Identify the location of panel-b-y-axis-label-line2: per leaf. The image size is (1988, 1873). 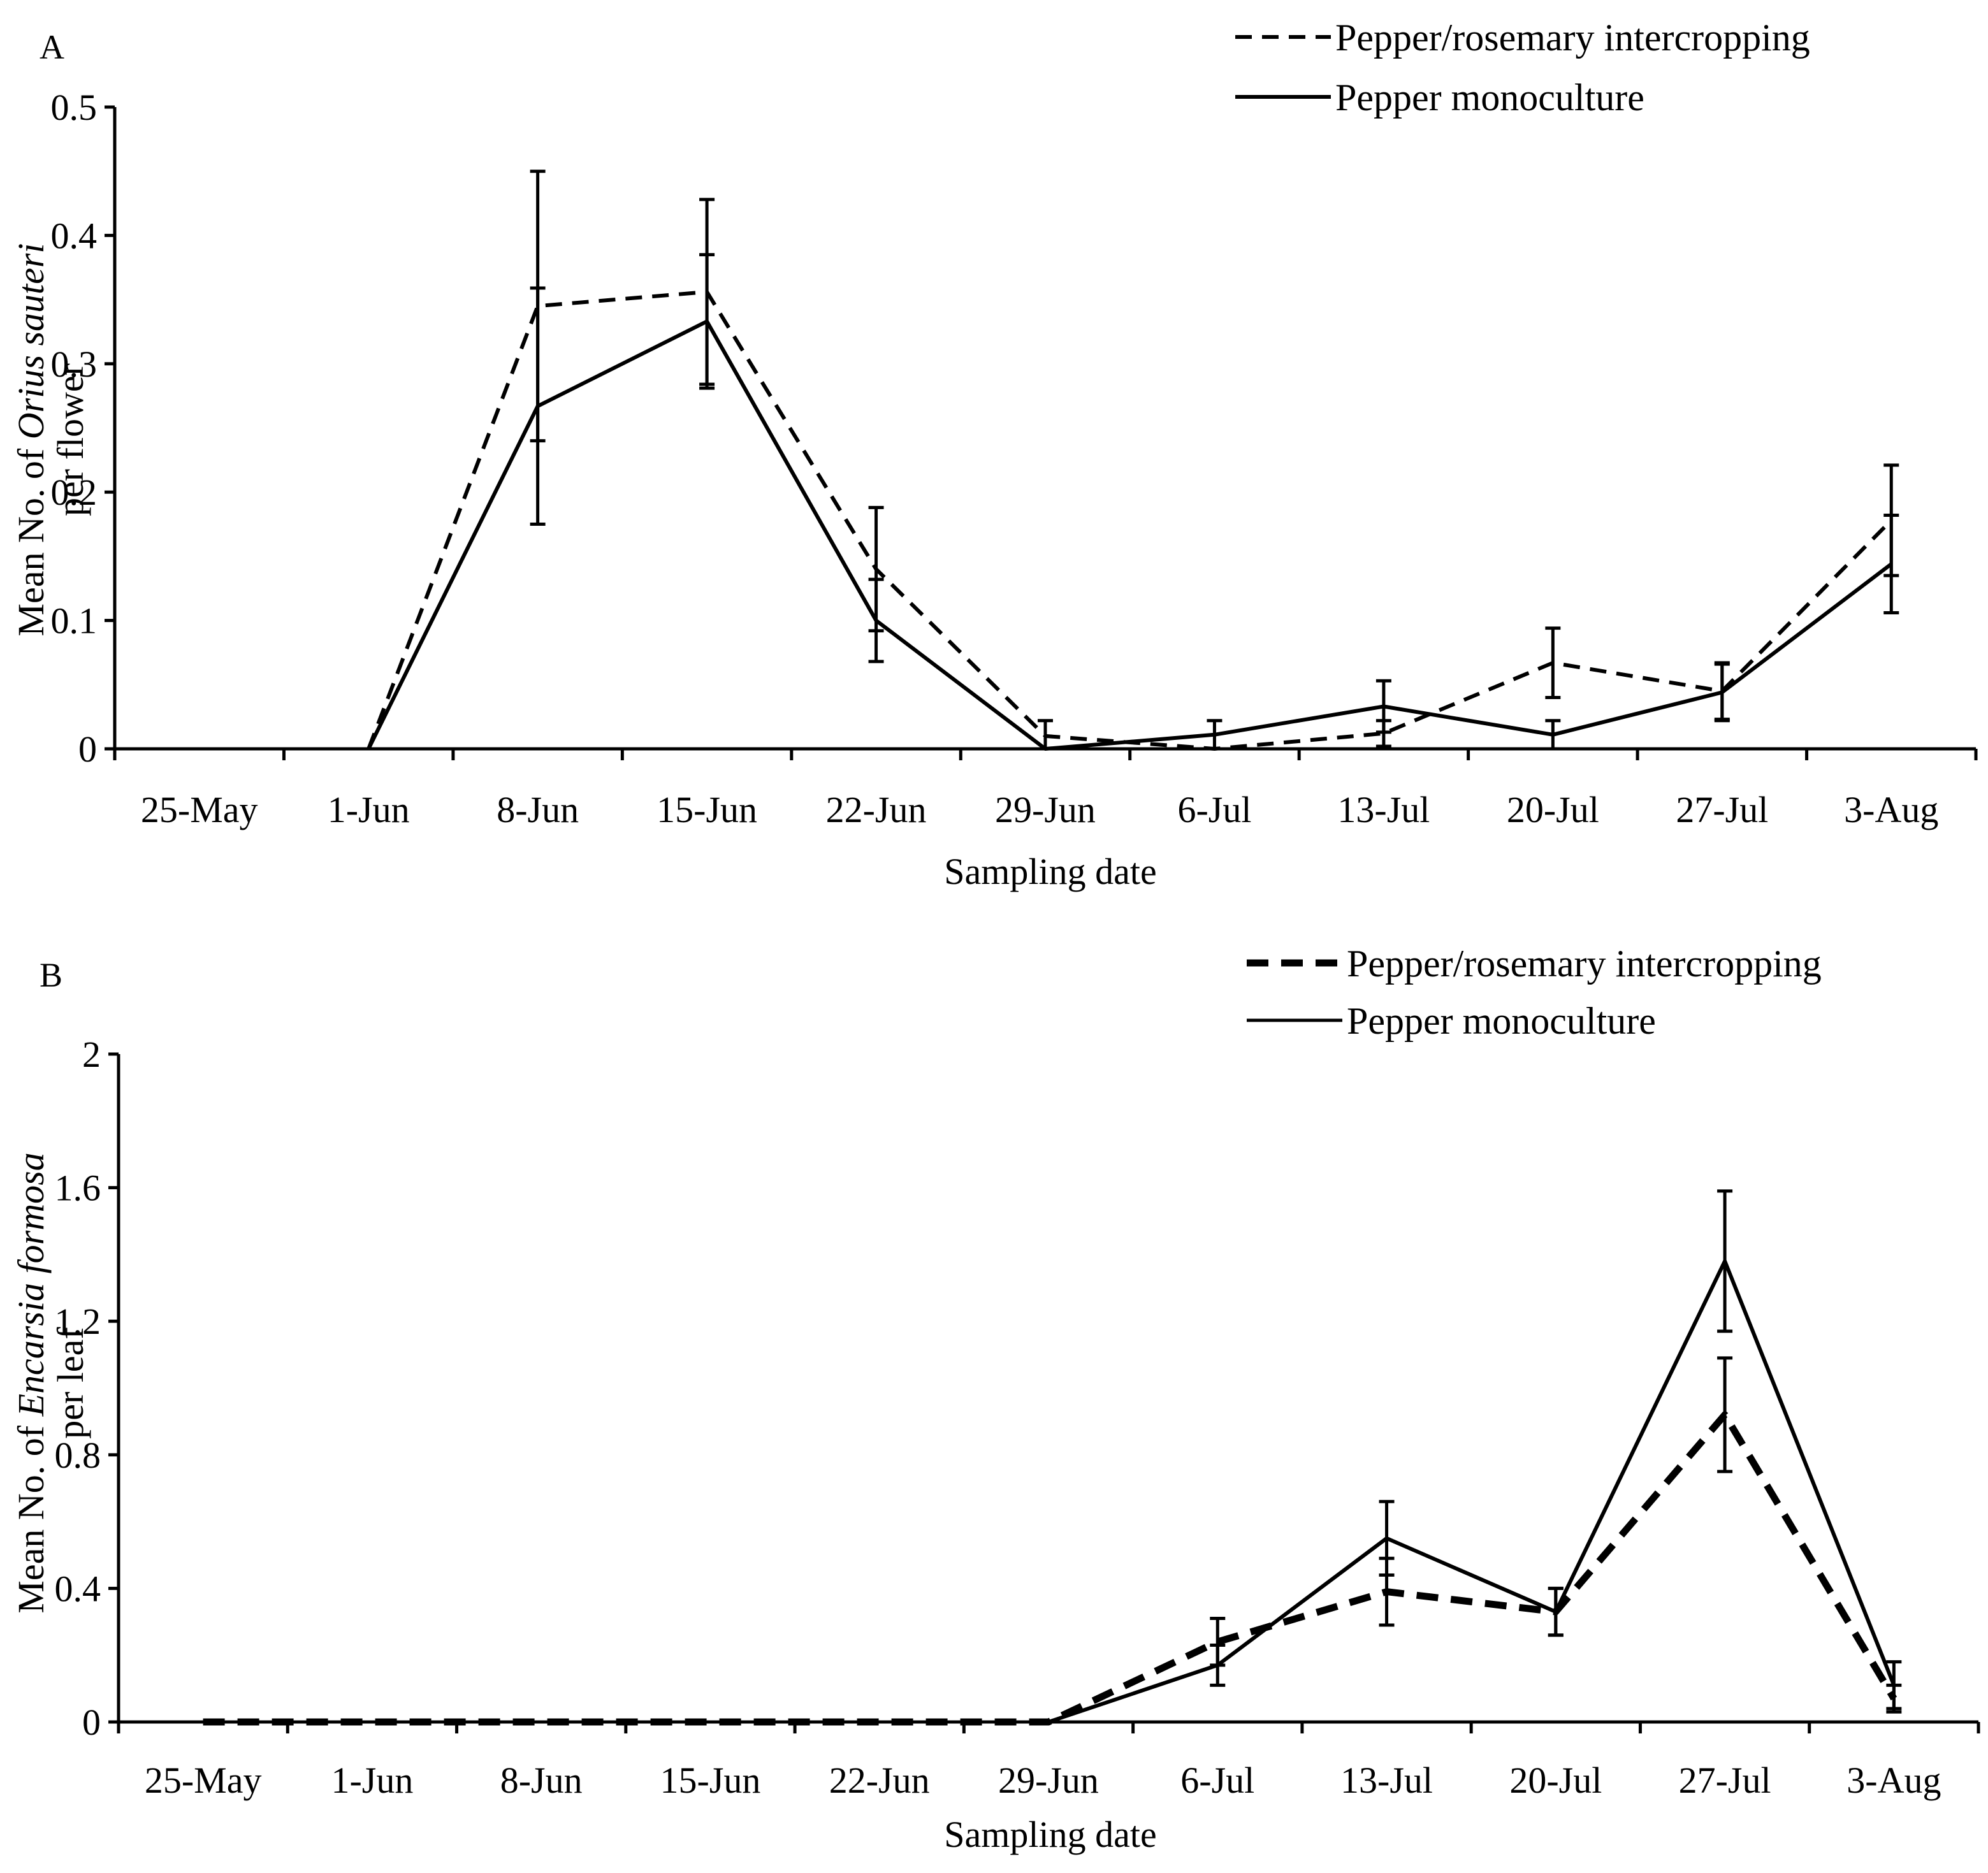
(70, 1383).